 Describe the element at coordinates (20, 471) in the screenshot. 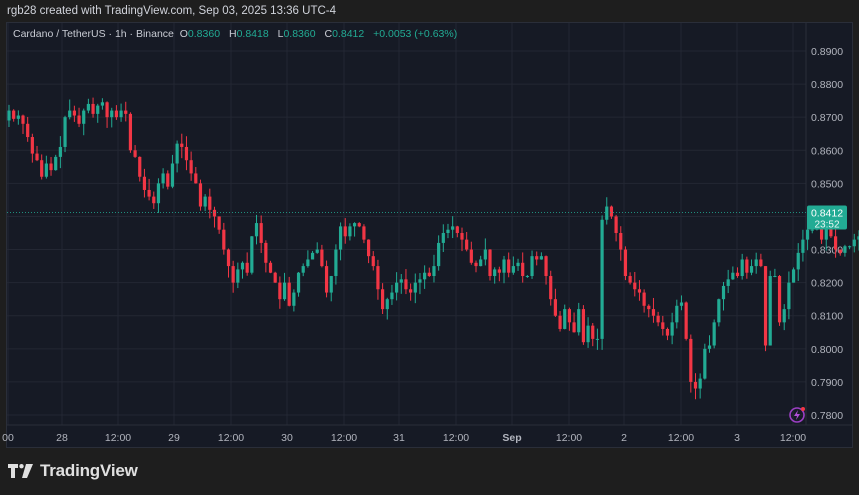

I see `tradingview-logo-icon` at that location.